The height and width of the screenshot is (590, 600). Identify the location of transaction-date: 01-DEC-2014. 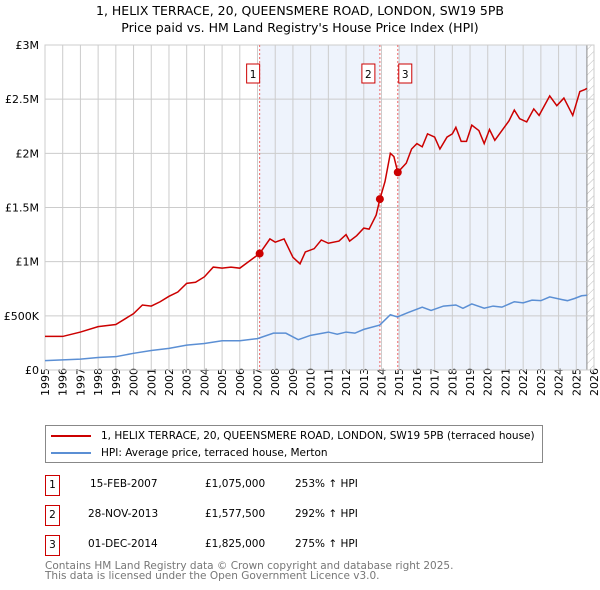
(123, 544).